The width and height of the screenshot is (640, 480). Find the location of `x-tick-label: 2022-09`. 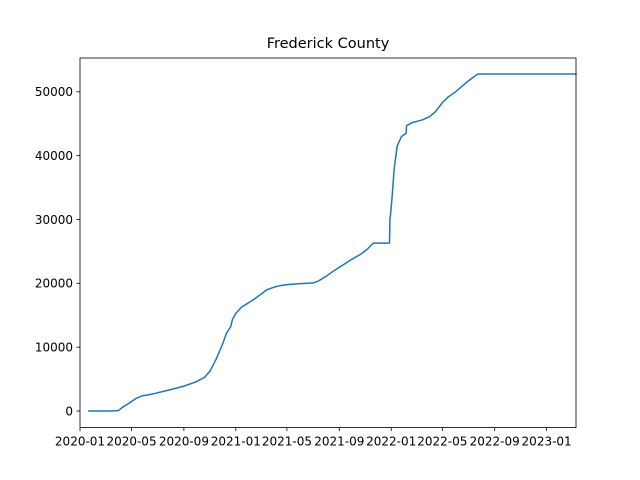

x-tick-label: 2022-09 is located at coordinates (495, 442).